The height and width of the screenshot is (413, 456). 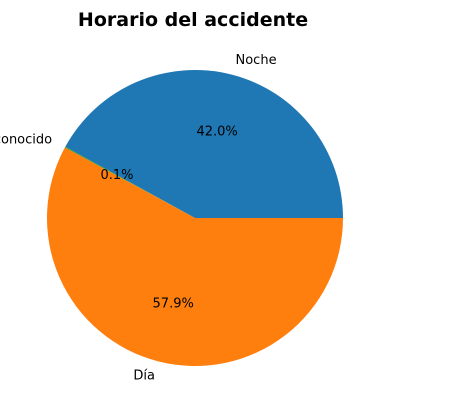 What do you see at coordinates (256, 60) in the screenshot?
I see `category-label-noche: Noche` at bounding box center [256, 60].